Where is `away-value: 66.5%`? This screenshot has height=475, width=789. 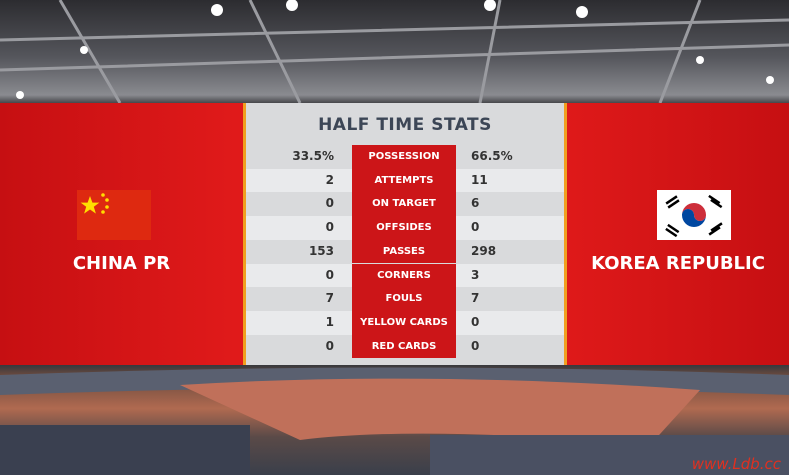
away-value: 66.5% is located at coordinates (492, 156).